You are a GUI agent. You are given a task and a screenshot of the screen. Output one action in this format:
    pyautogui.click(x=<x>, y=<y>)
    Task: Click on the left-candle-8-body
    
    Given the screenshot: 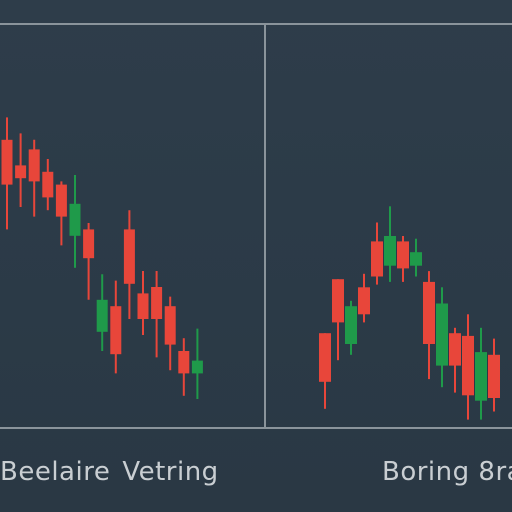 What is the action you would take?
    pyautogui.click(x=102, y=315)
    